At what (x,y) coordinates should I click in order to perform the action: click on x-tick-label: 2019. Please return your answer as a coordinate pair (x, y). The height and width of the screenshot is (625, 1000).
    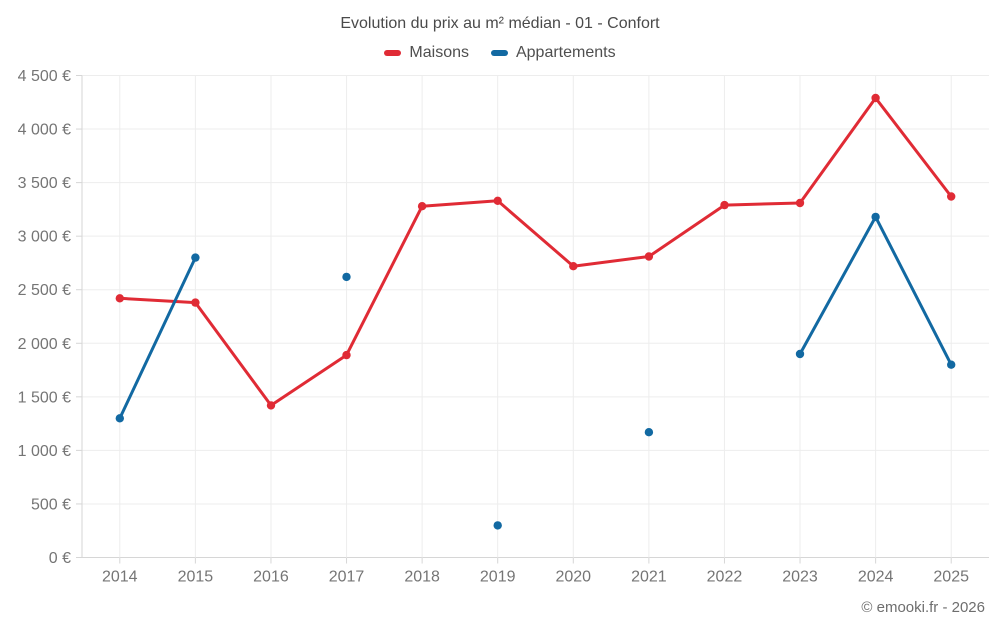
    Looking at the image, I should click on (498, 577).